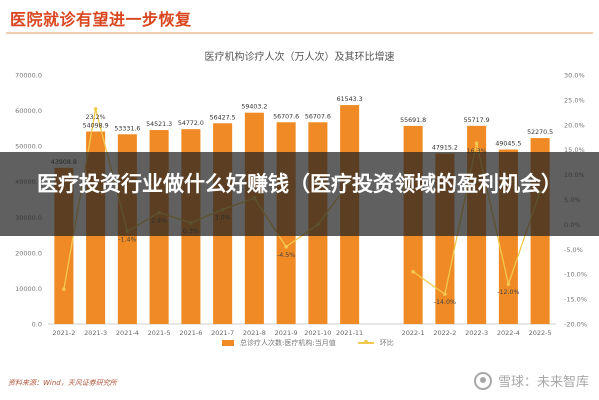 The image size is (599, 400). Describe the element at coordinates (574, 100) in the screenshot. I see `y-right-tick-label: 25.0%` at that location.